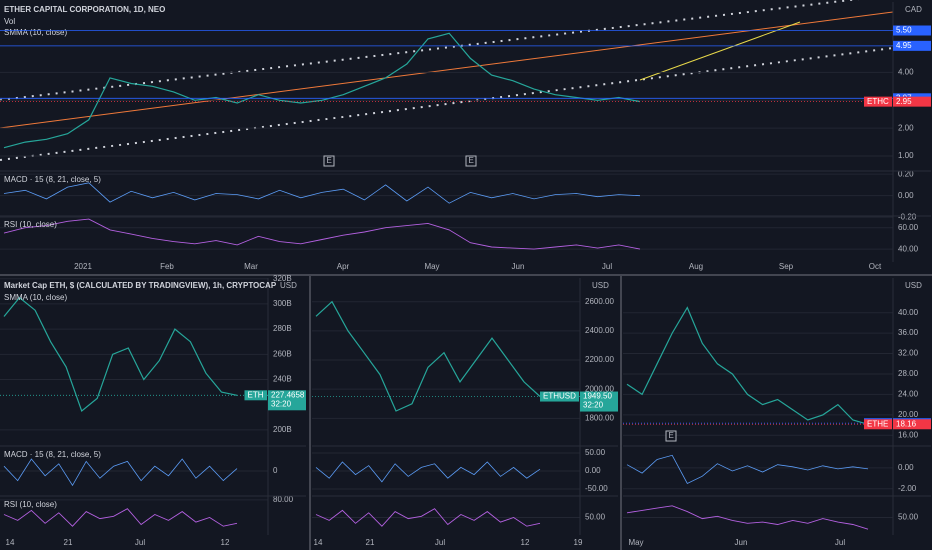 Image resolution: width=932 pixels, height=550 pixels. Describe the element at coordinates (282, 328) in the screenshot. I see `axis-label: 280B` at that location.